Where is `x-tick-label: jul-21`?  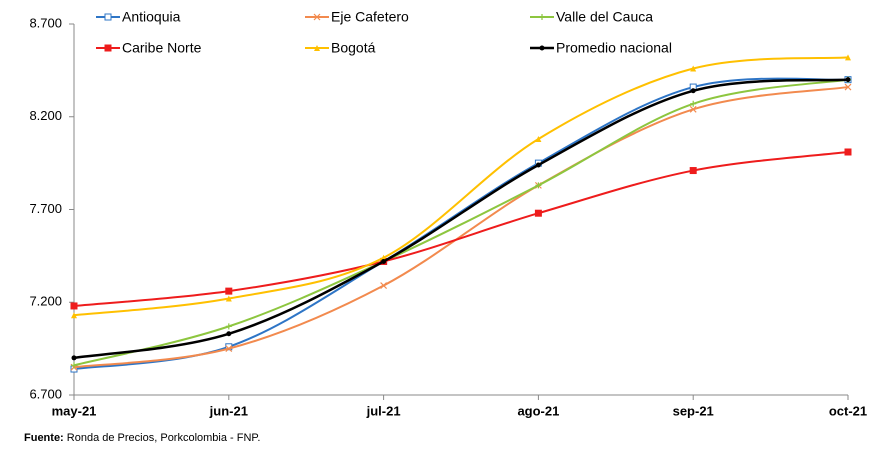 x-tick-label: jul-21 is located at coordinates (383, 410).